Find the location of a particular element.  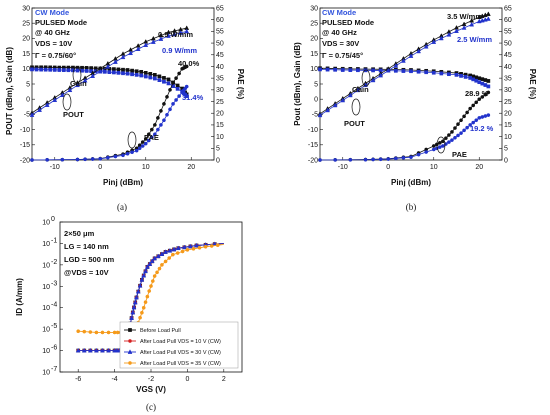

panel-c-ytick-exponent: -3 is located at coordinates (54, 283).